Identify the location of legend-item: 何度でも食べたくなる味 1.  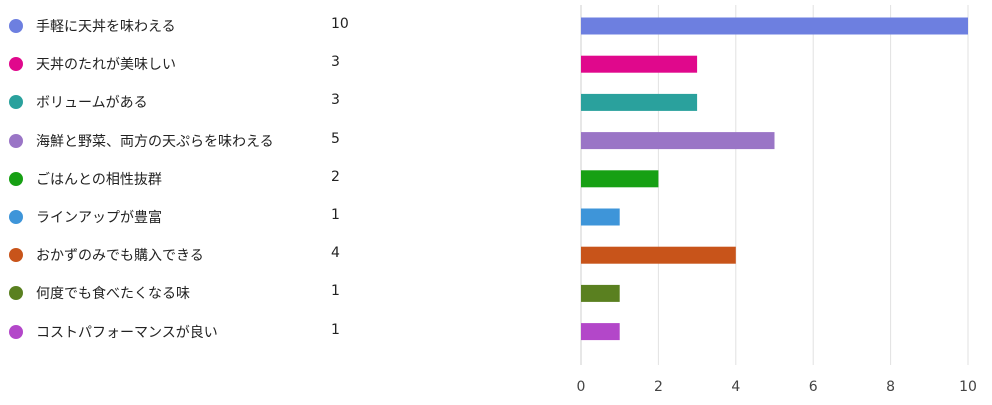
(280, 293).